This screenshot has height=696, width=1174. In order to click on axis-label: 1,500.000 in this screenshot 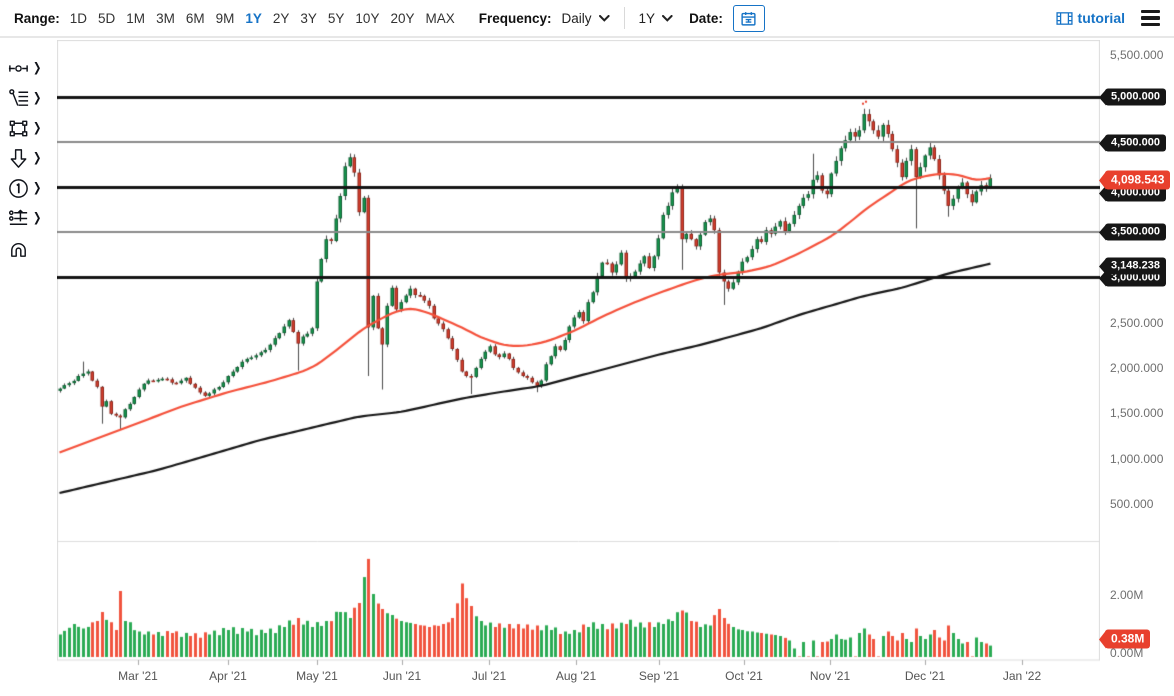, I will do `click(1137, 413)`.